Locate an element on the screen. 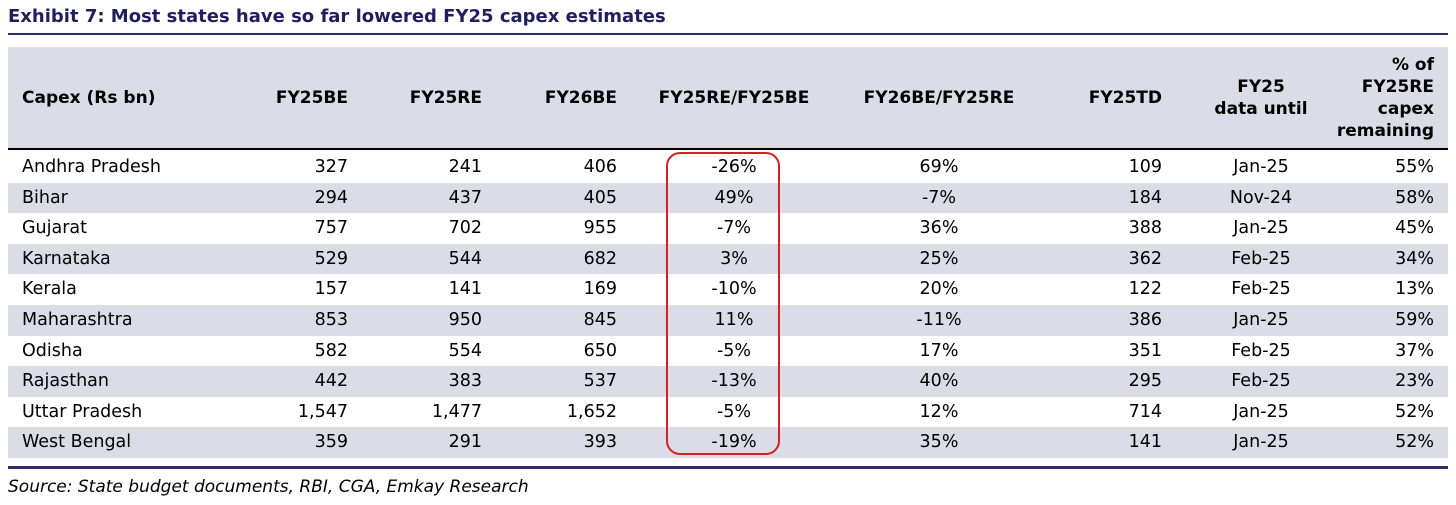 The image size is (1456, 505). cell-fy26be: 955 is located at coordinates (600, 228).